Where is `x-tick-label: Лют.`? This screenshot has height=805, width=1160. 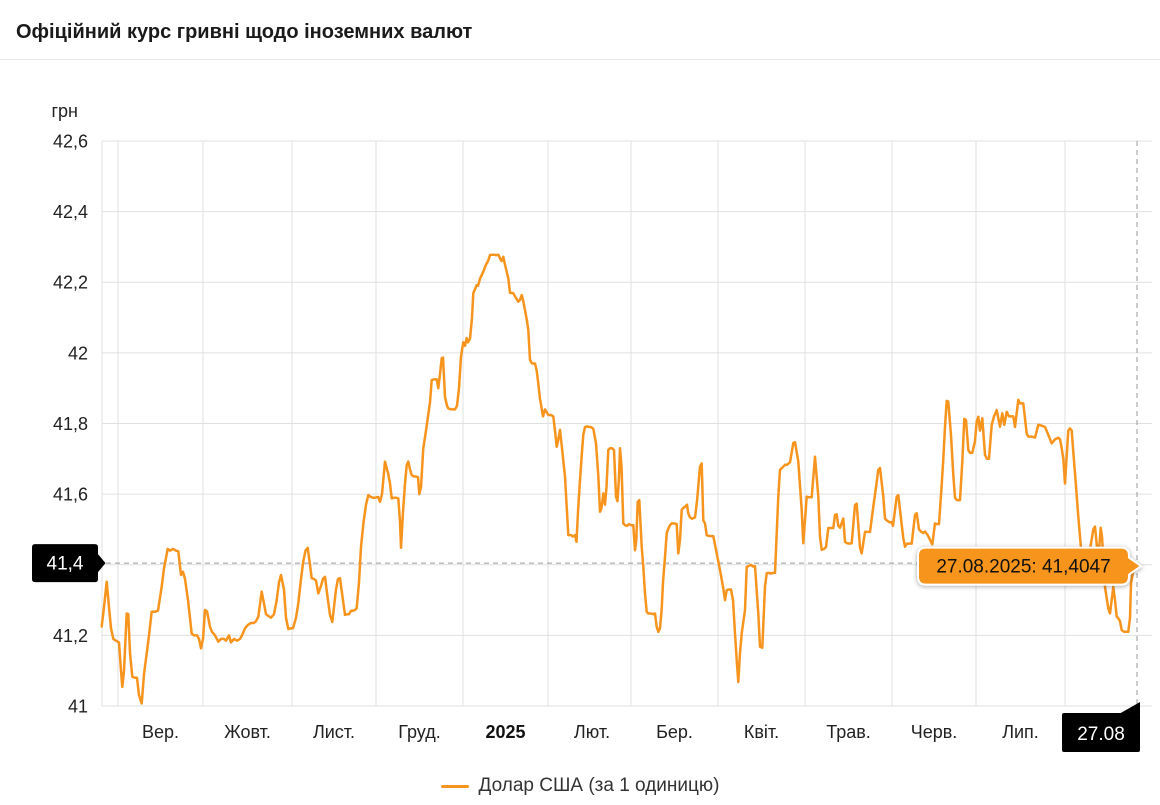 x-tick-label: Лют. is located at coordinates (592, 732).